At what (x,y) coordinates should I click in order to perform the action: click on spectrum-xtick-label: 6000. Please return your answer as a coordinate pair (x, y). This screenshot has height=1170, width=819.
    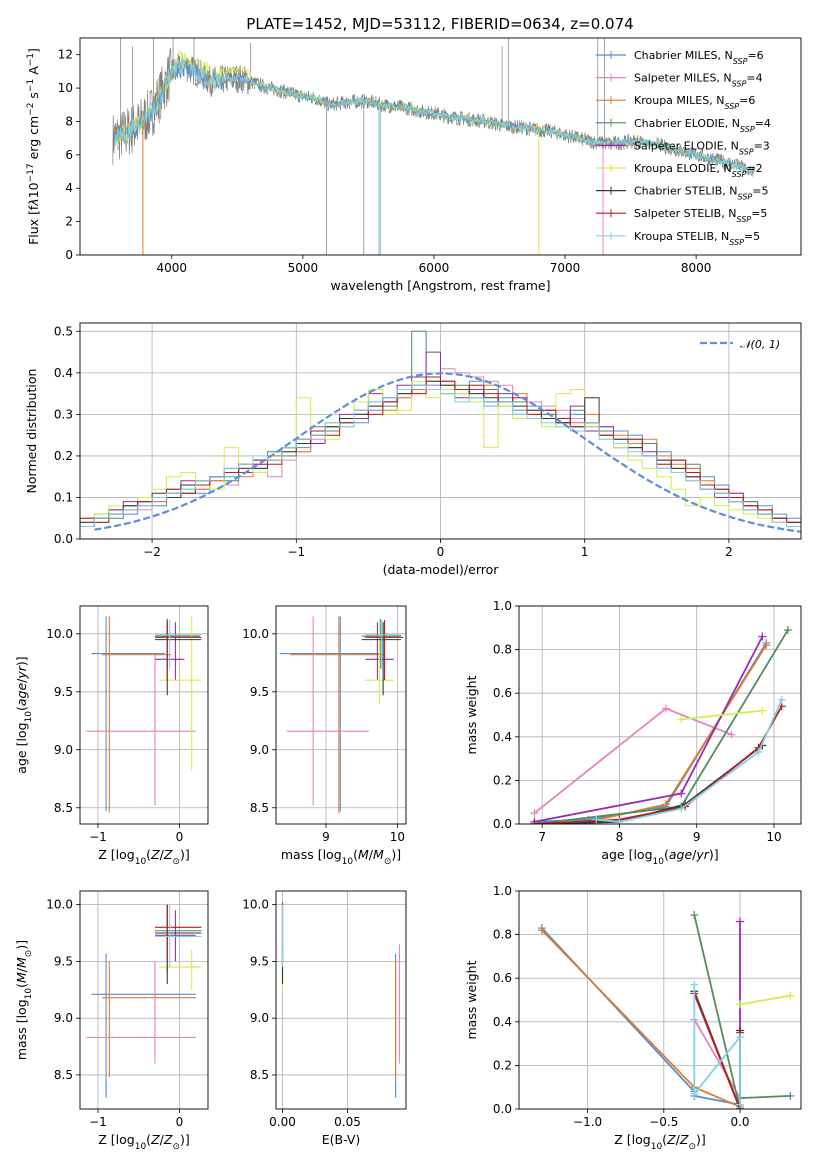
    Looking at the image, I should click on (434, 268).